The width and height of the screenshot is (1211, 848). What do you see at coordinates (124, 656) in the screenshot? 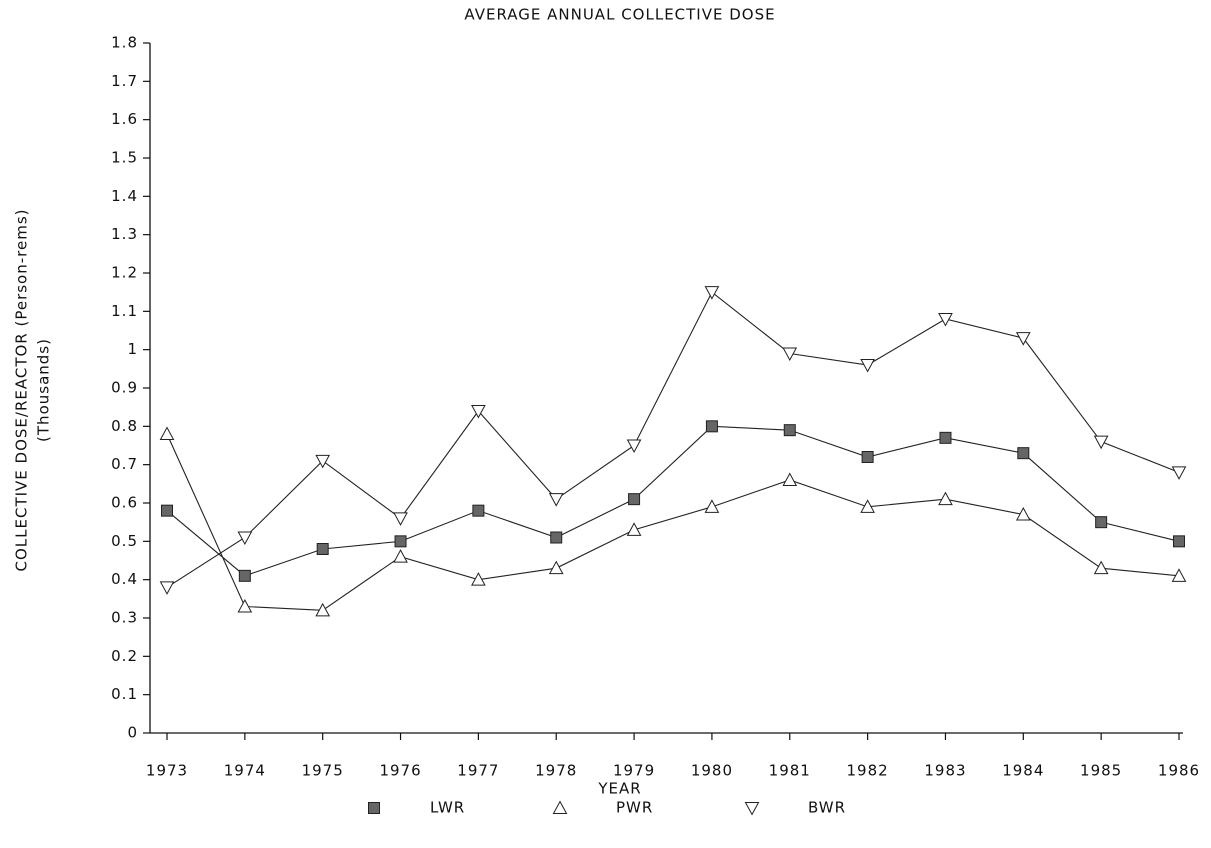
I see `y-tick-label: 0.2` at bounding box center [124, 656].